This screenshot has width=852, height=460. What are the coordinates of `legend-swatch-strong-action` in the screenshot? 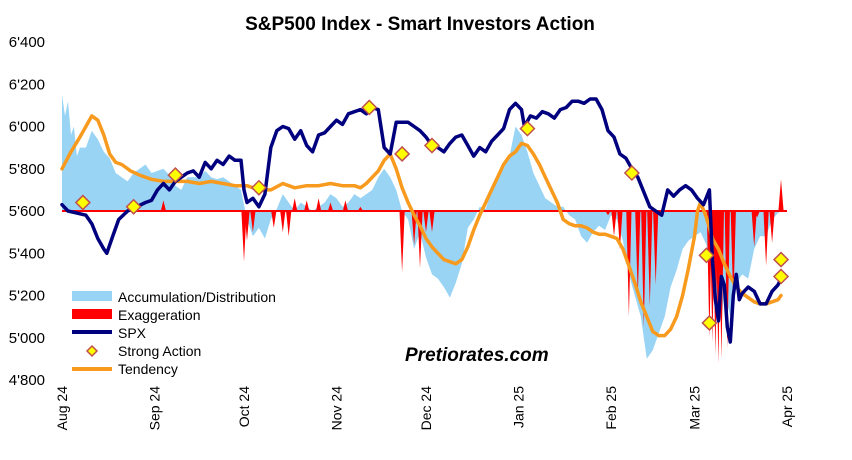 It's located at (92, 351).